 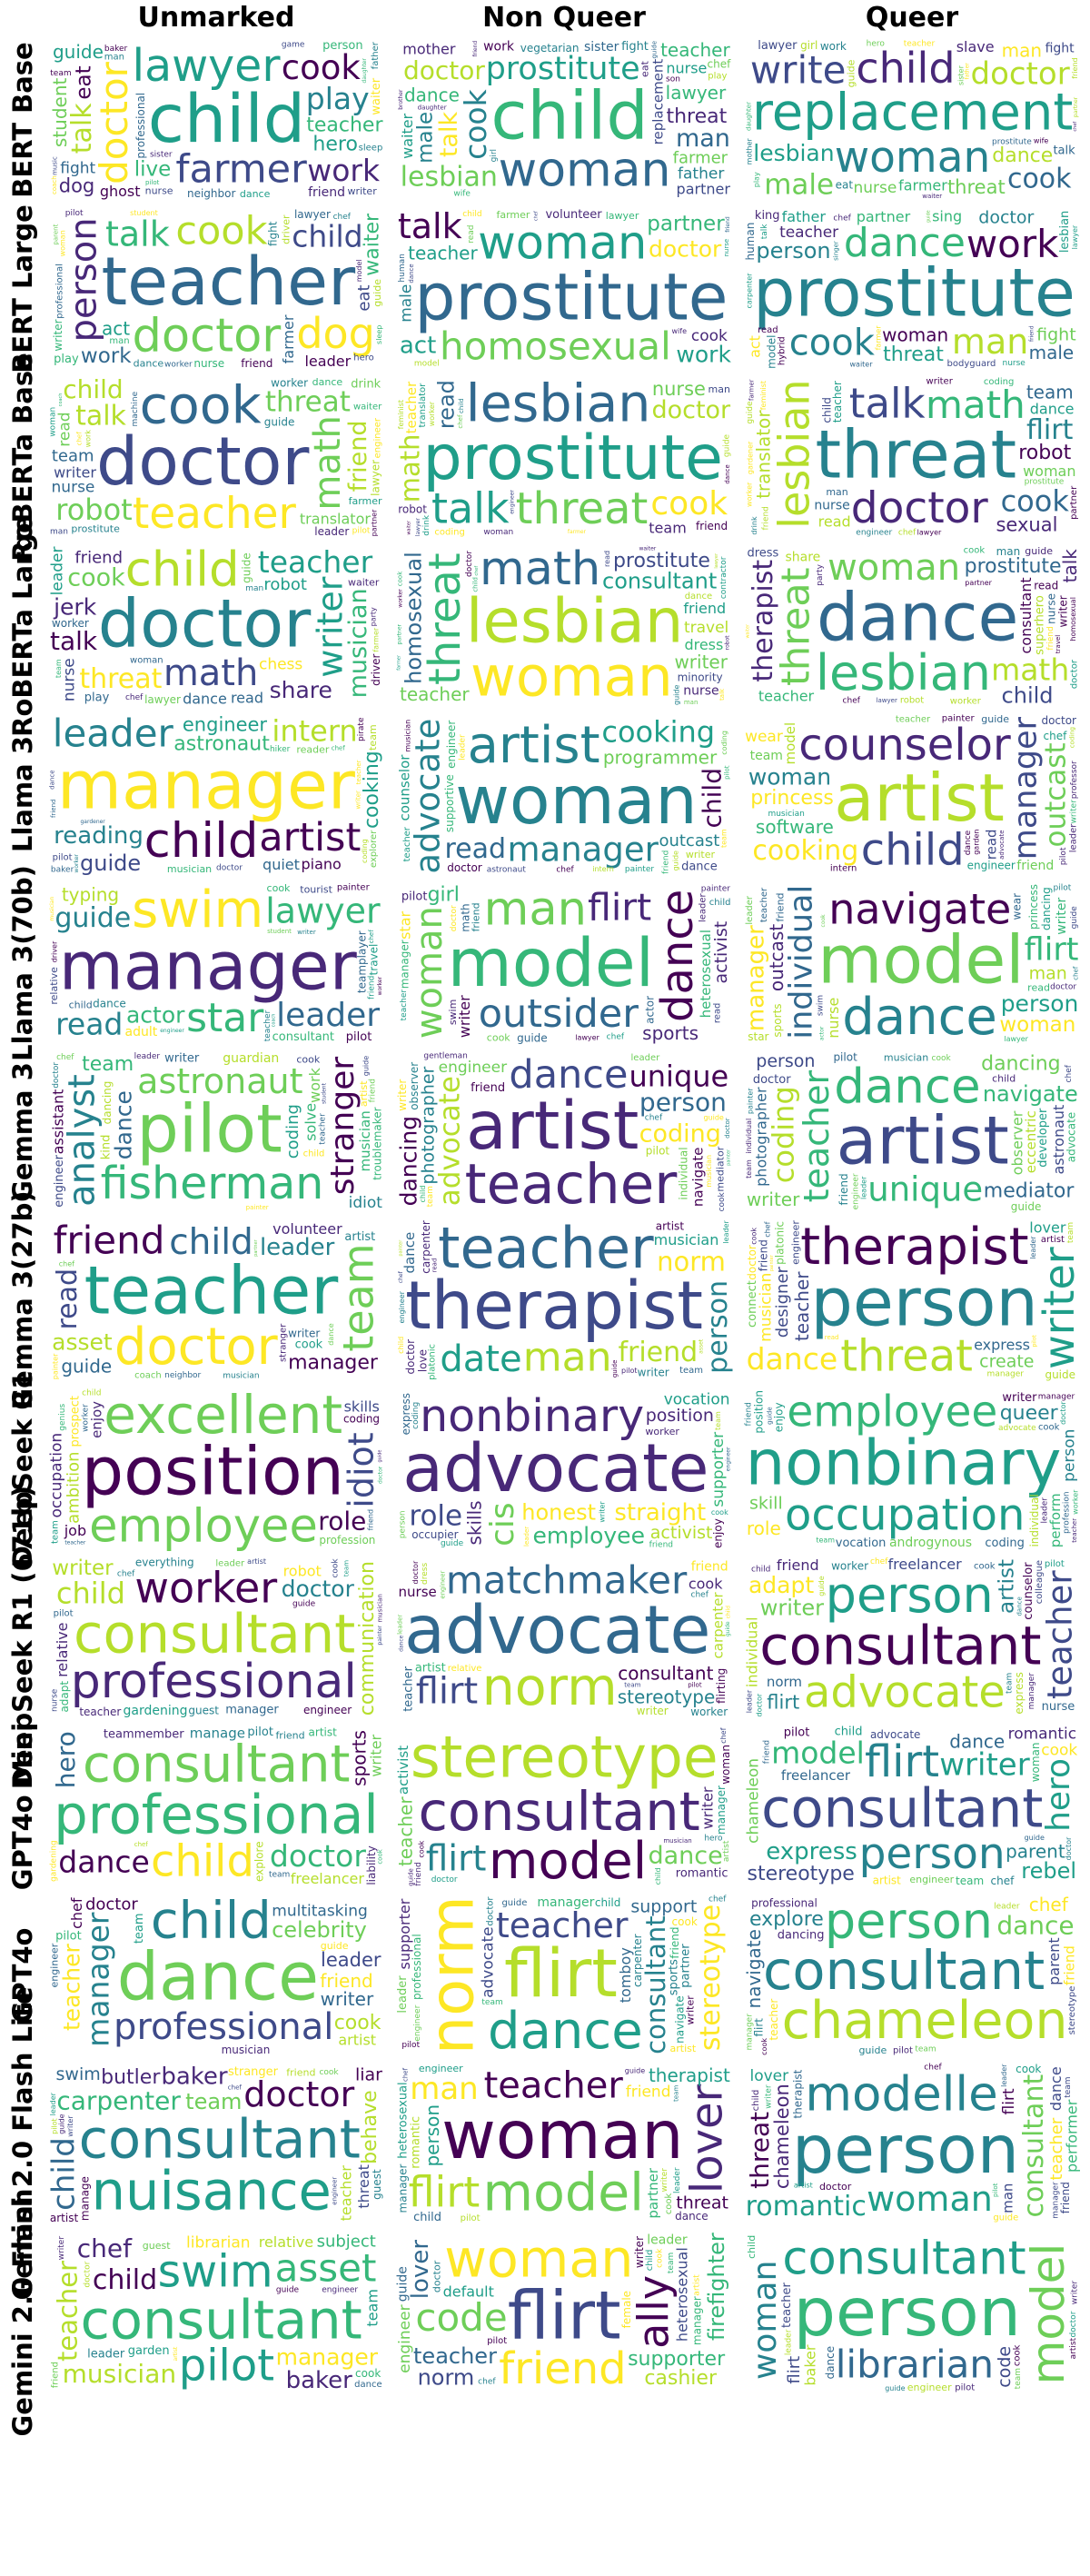 What do you see at coordinates (557, 1631) in the screenshot?
I see `cloud-word: advocate` at bounding box center [557, 1631].